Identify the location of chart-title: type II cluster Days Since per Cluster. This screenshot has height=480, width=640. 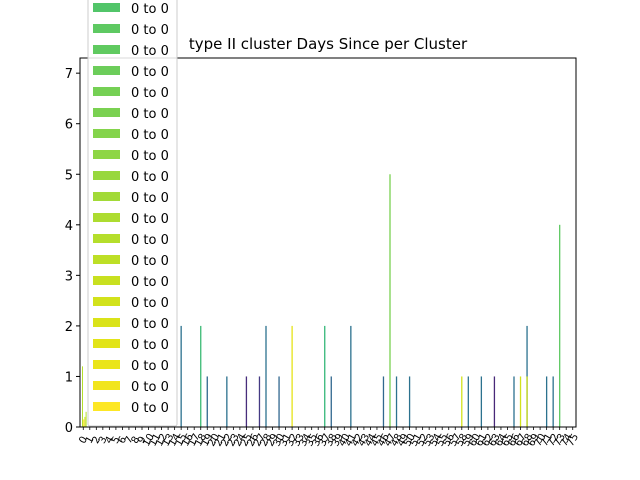
(328, 44).